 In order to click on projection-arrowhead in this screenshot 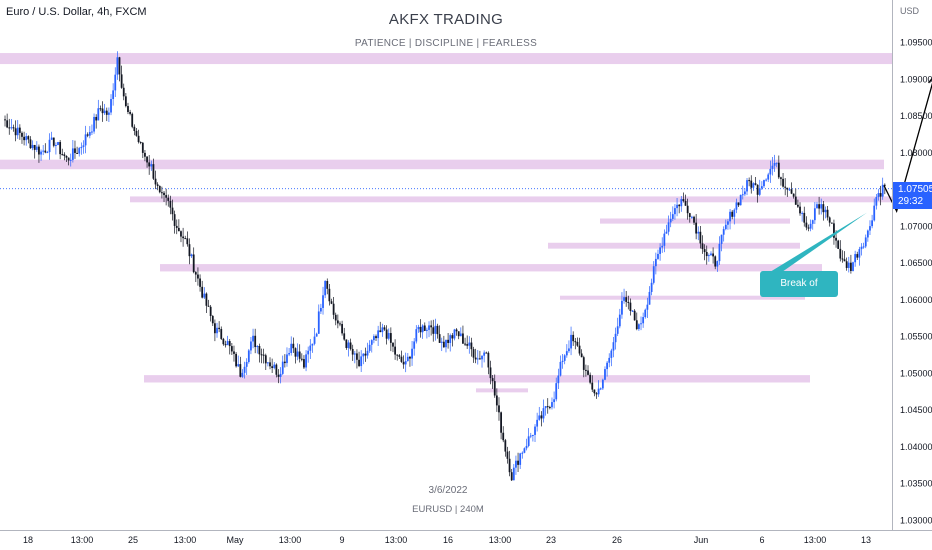, I will do `click(930, 80)`.